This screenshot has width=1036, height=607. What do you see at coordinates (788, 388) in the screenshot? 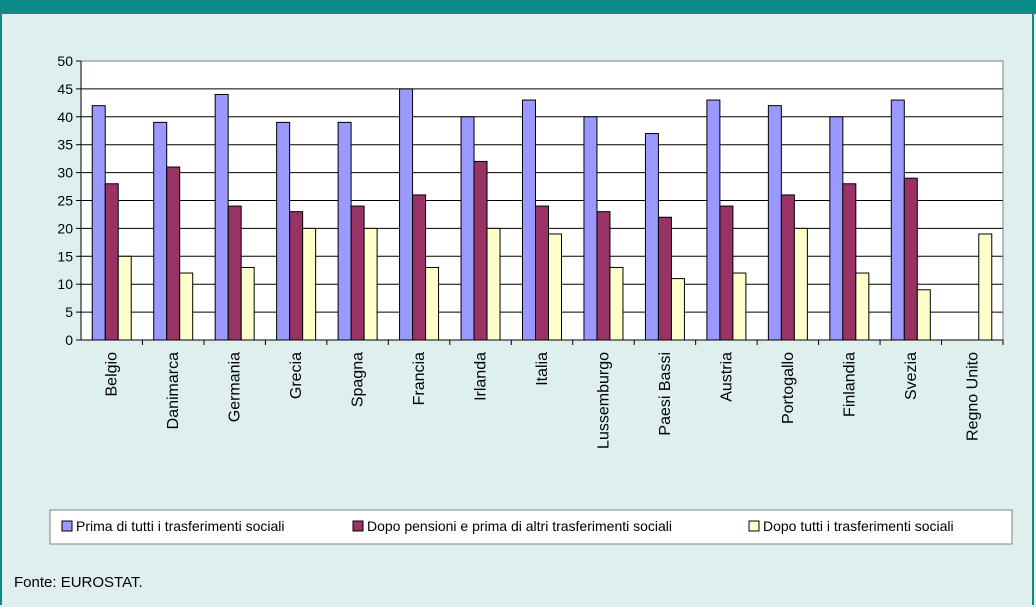
I see `x-tick-label: Portogallo` at bounding box center [788, 388].